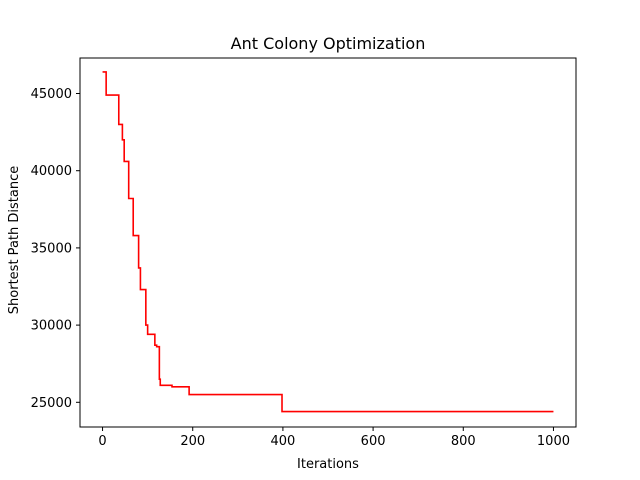  What do you see at coordinates (334, 438) in the screenshot?
I see `x-axis-ticks: 0 200 400 600 800 1000` at bounding box center [334, 438].